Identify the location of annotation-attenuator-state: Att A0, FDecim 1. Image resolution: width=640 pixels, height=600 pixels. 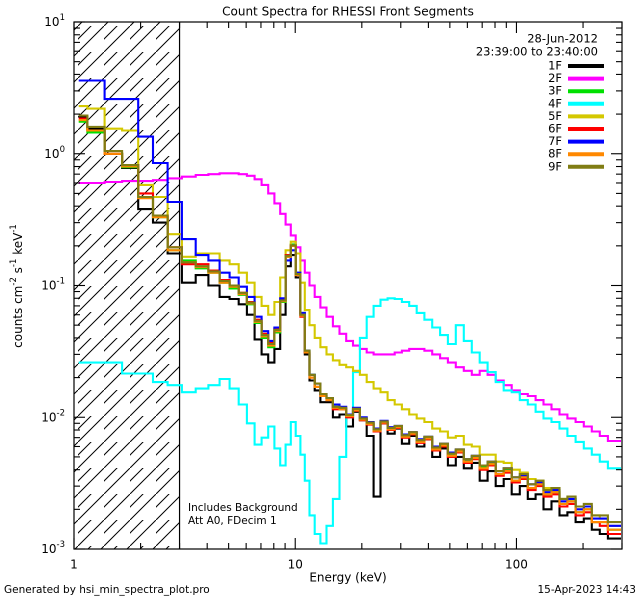
(232, 521).